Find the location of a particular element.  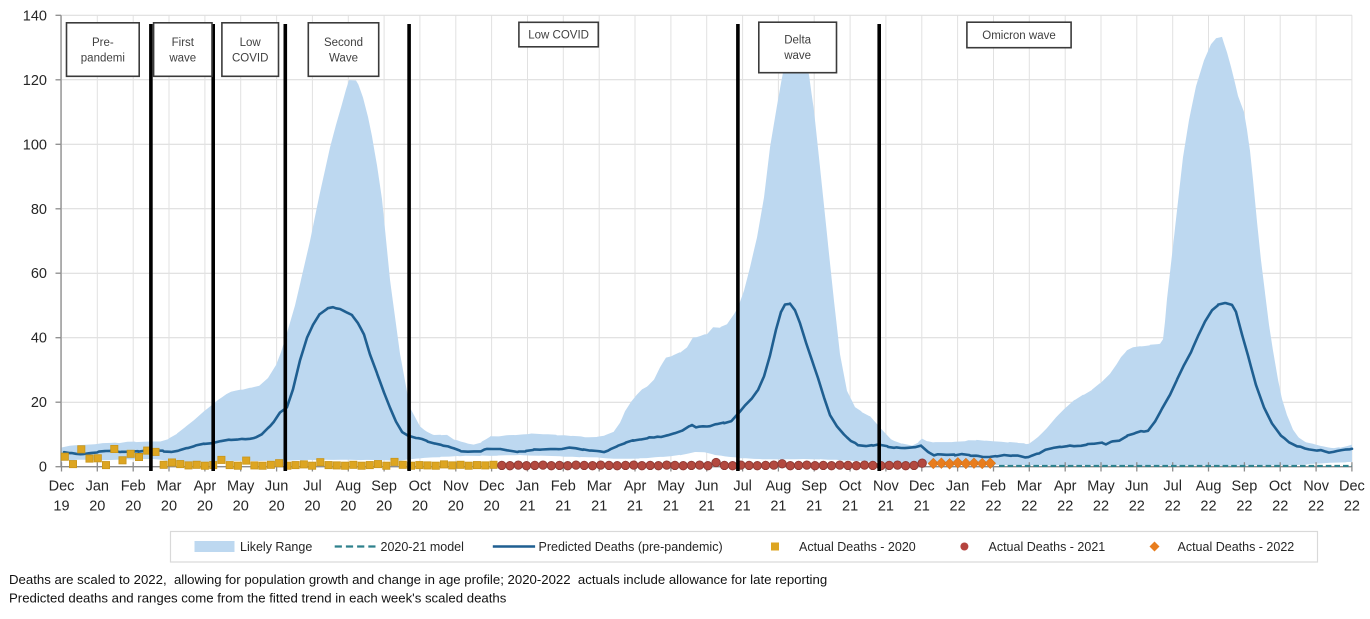

svg-text: Actual Deaths - 2021 is located at coordinates (1047, 547).